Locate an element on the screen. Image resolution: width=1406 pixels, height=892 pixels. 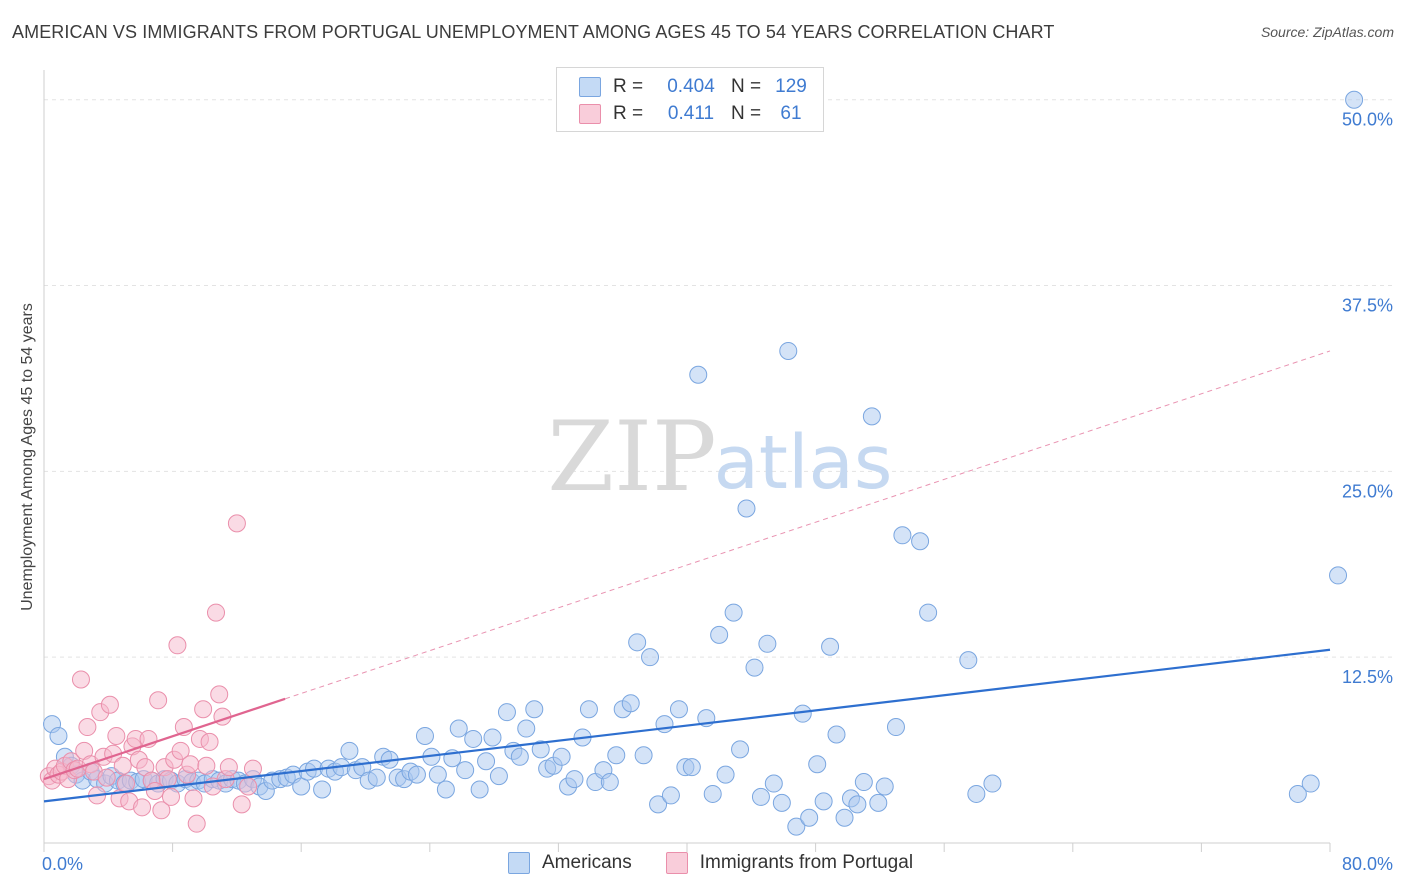
legend-row-americans: R = 0.404 N = 129 is located at coordinates (699, 87).